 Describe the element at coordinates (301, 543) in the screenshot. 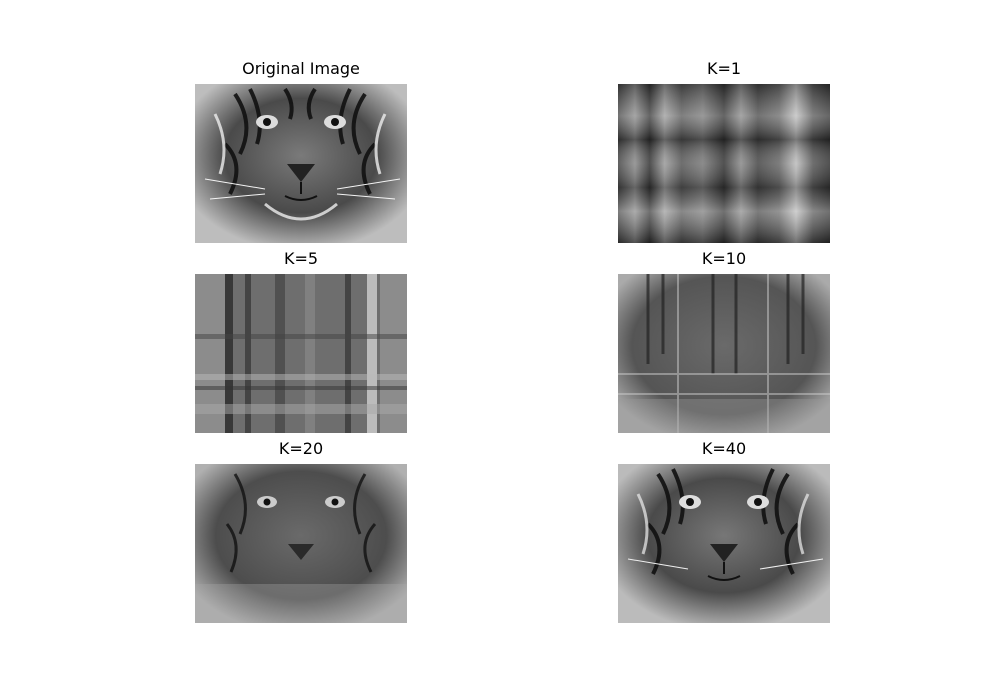

I see `k20-reconstruction-image` at that location.